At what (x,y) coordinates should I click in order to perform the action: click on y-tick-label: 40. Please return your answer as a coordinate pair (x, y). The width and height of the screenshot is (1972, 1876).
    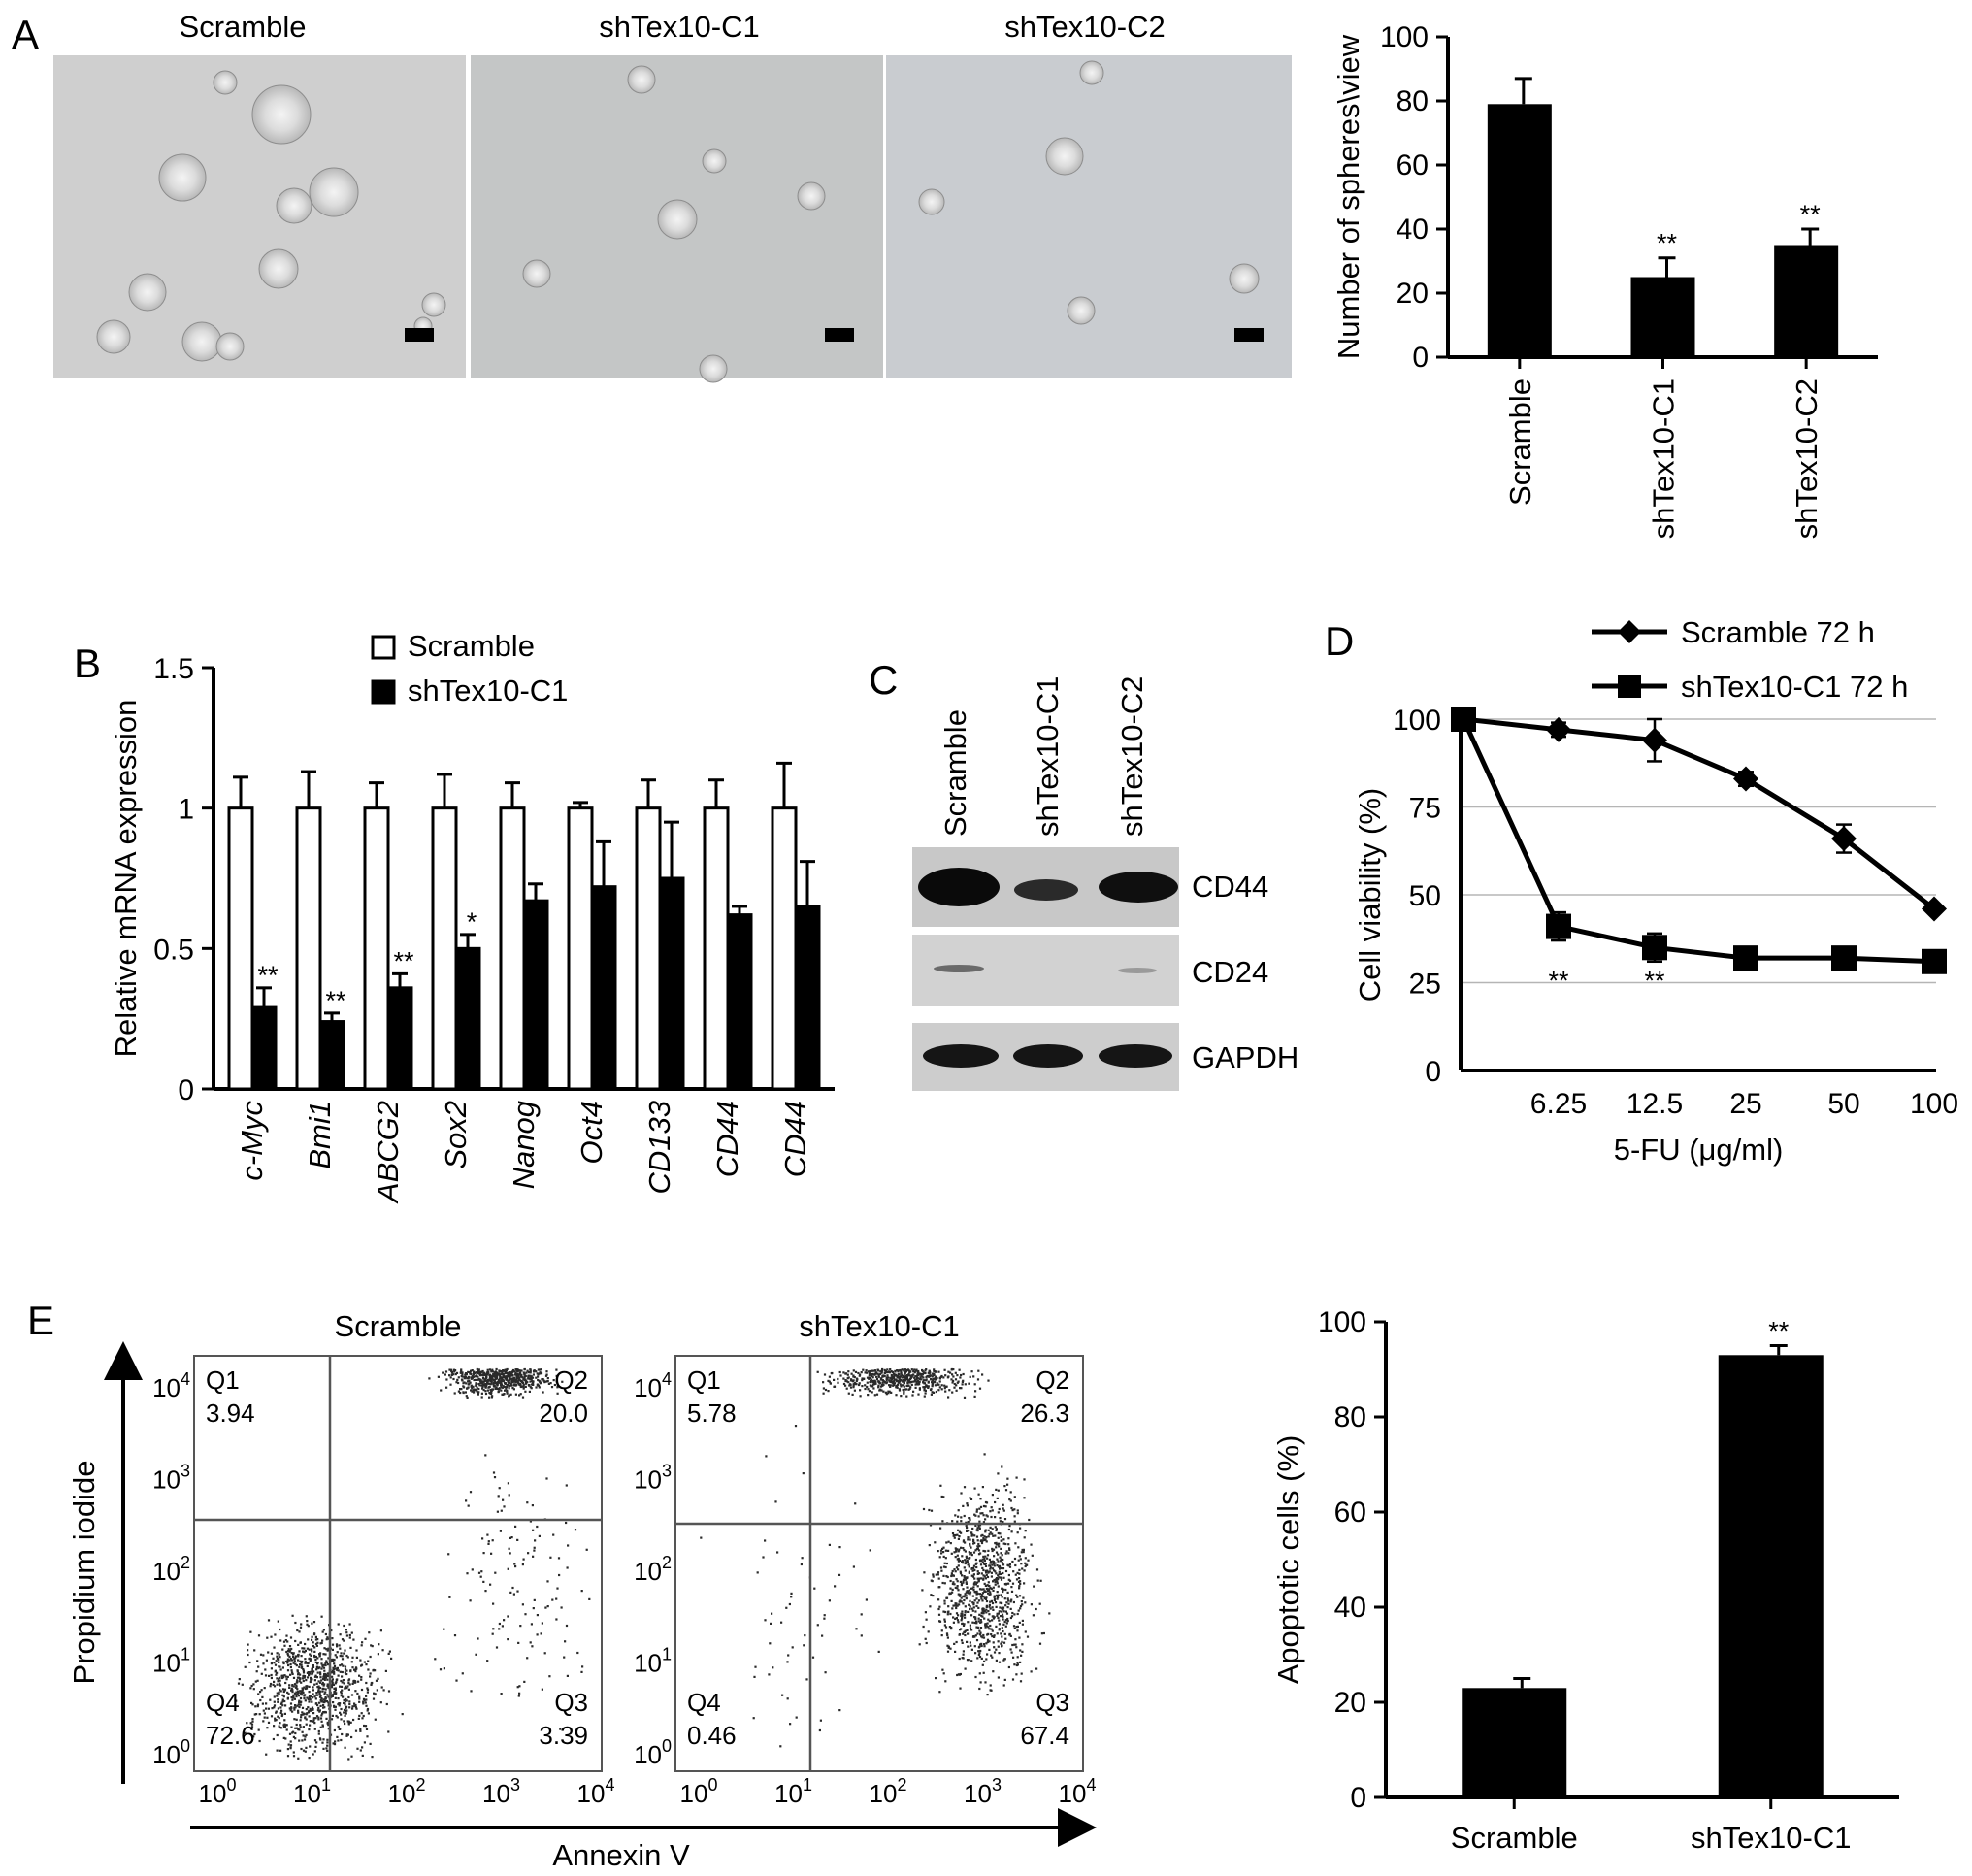
    Looking at the image, I should click on (1350, 1608).